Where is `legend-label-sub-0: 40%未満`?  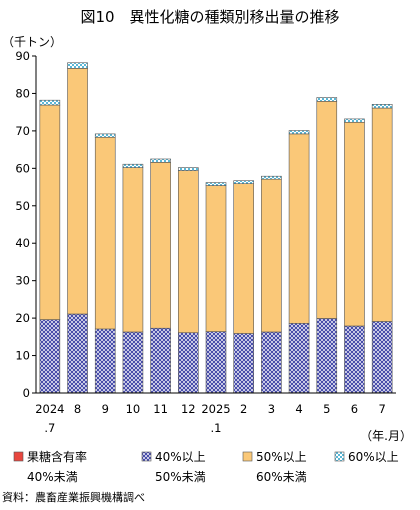
legend-label-sub-0: 40%未満 is located at coordinates (52, 477).